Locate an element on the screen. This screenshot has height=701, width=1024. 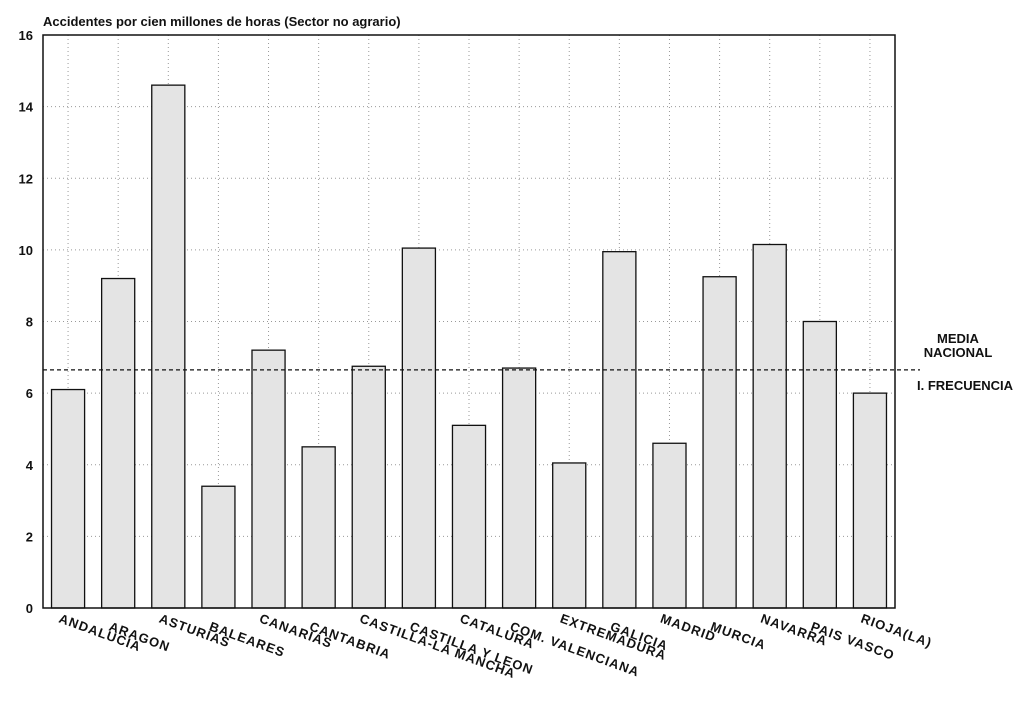
y-tick-label: 6 is located at coordinates (29, 393).